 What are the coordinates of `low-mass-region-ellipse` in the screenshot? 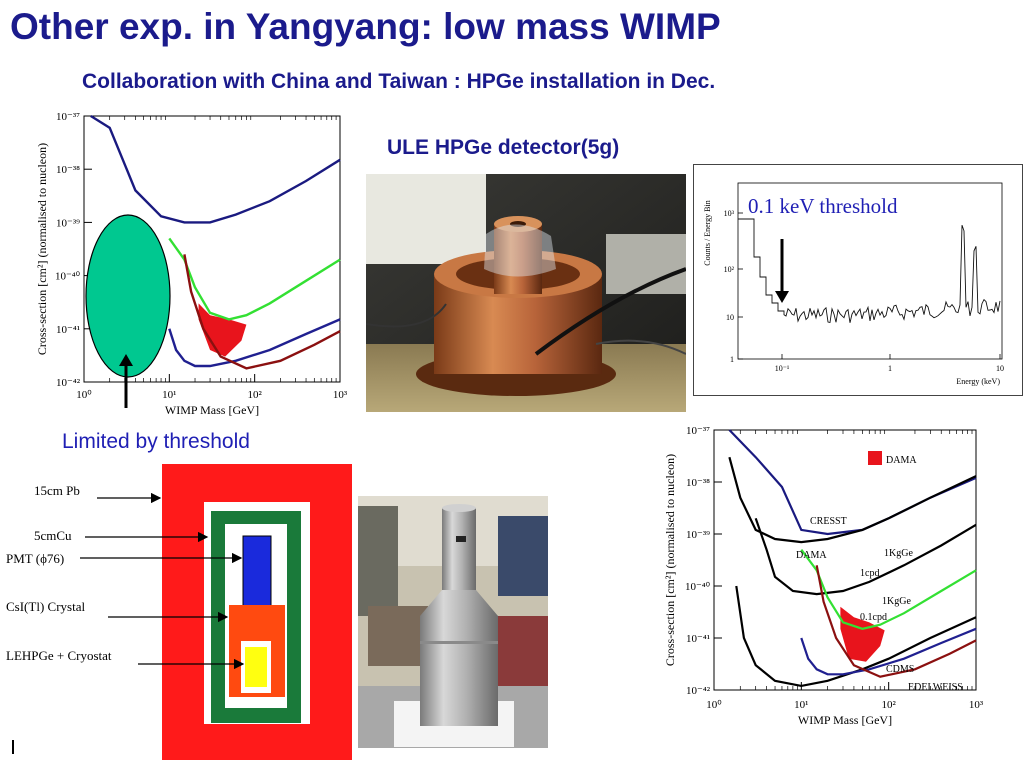 It's located at (128, 296).